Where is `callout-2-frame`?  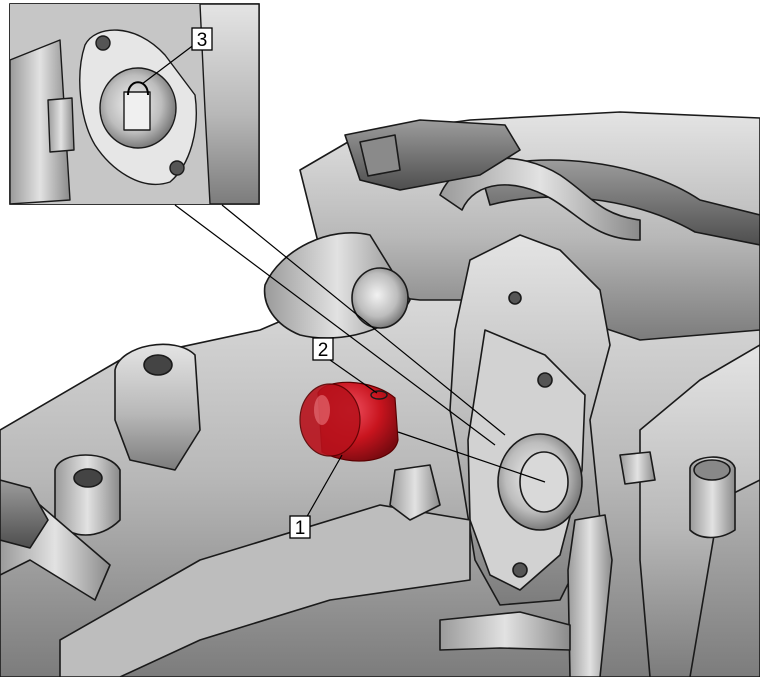 callout-2-frame is located at coordinates (323, 349).